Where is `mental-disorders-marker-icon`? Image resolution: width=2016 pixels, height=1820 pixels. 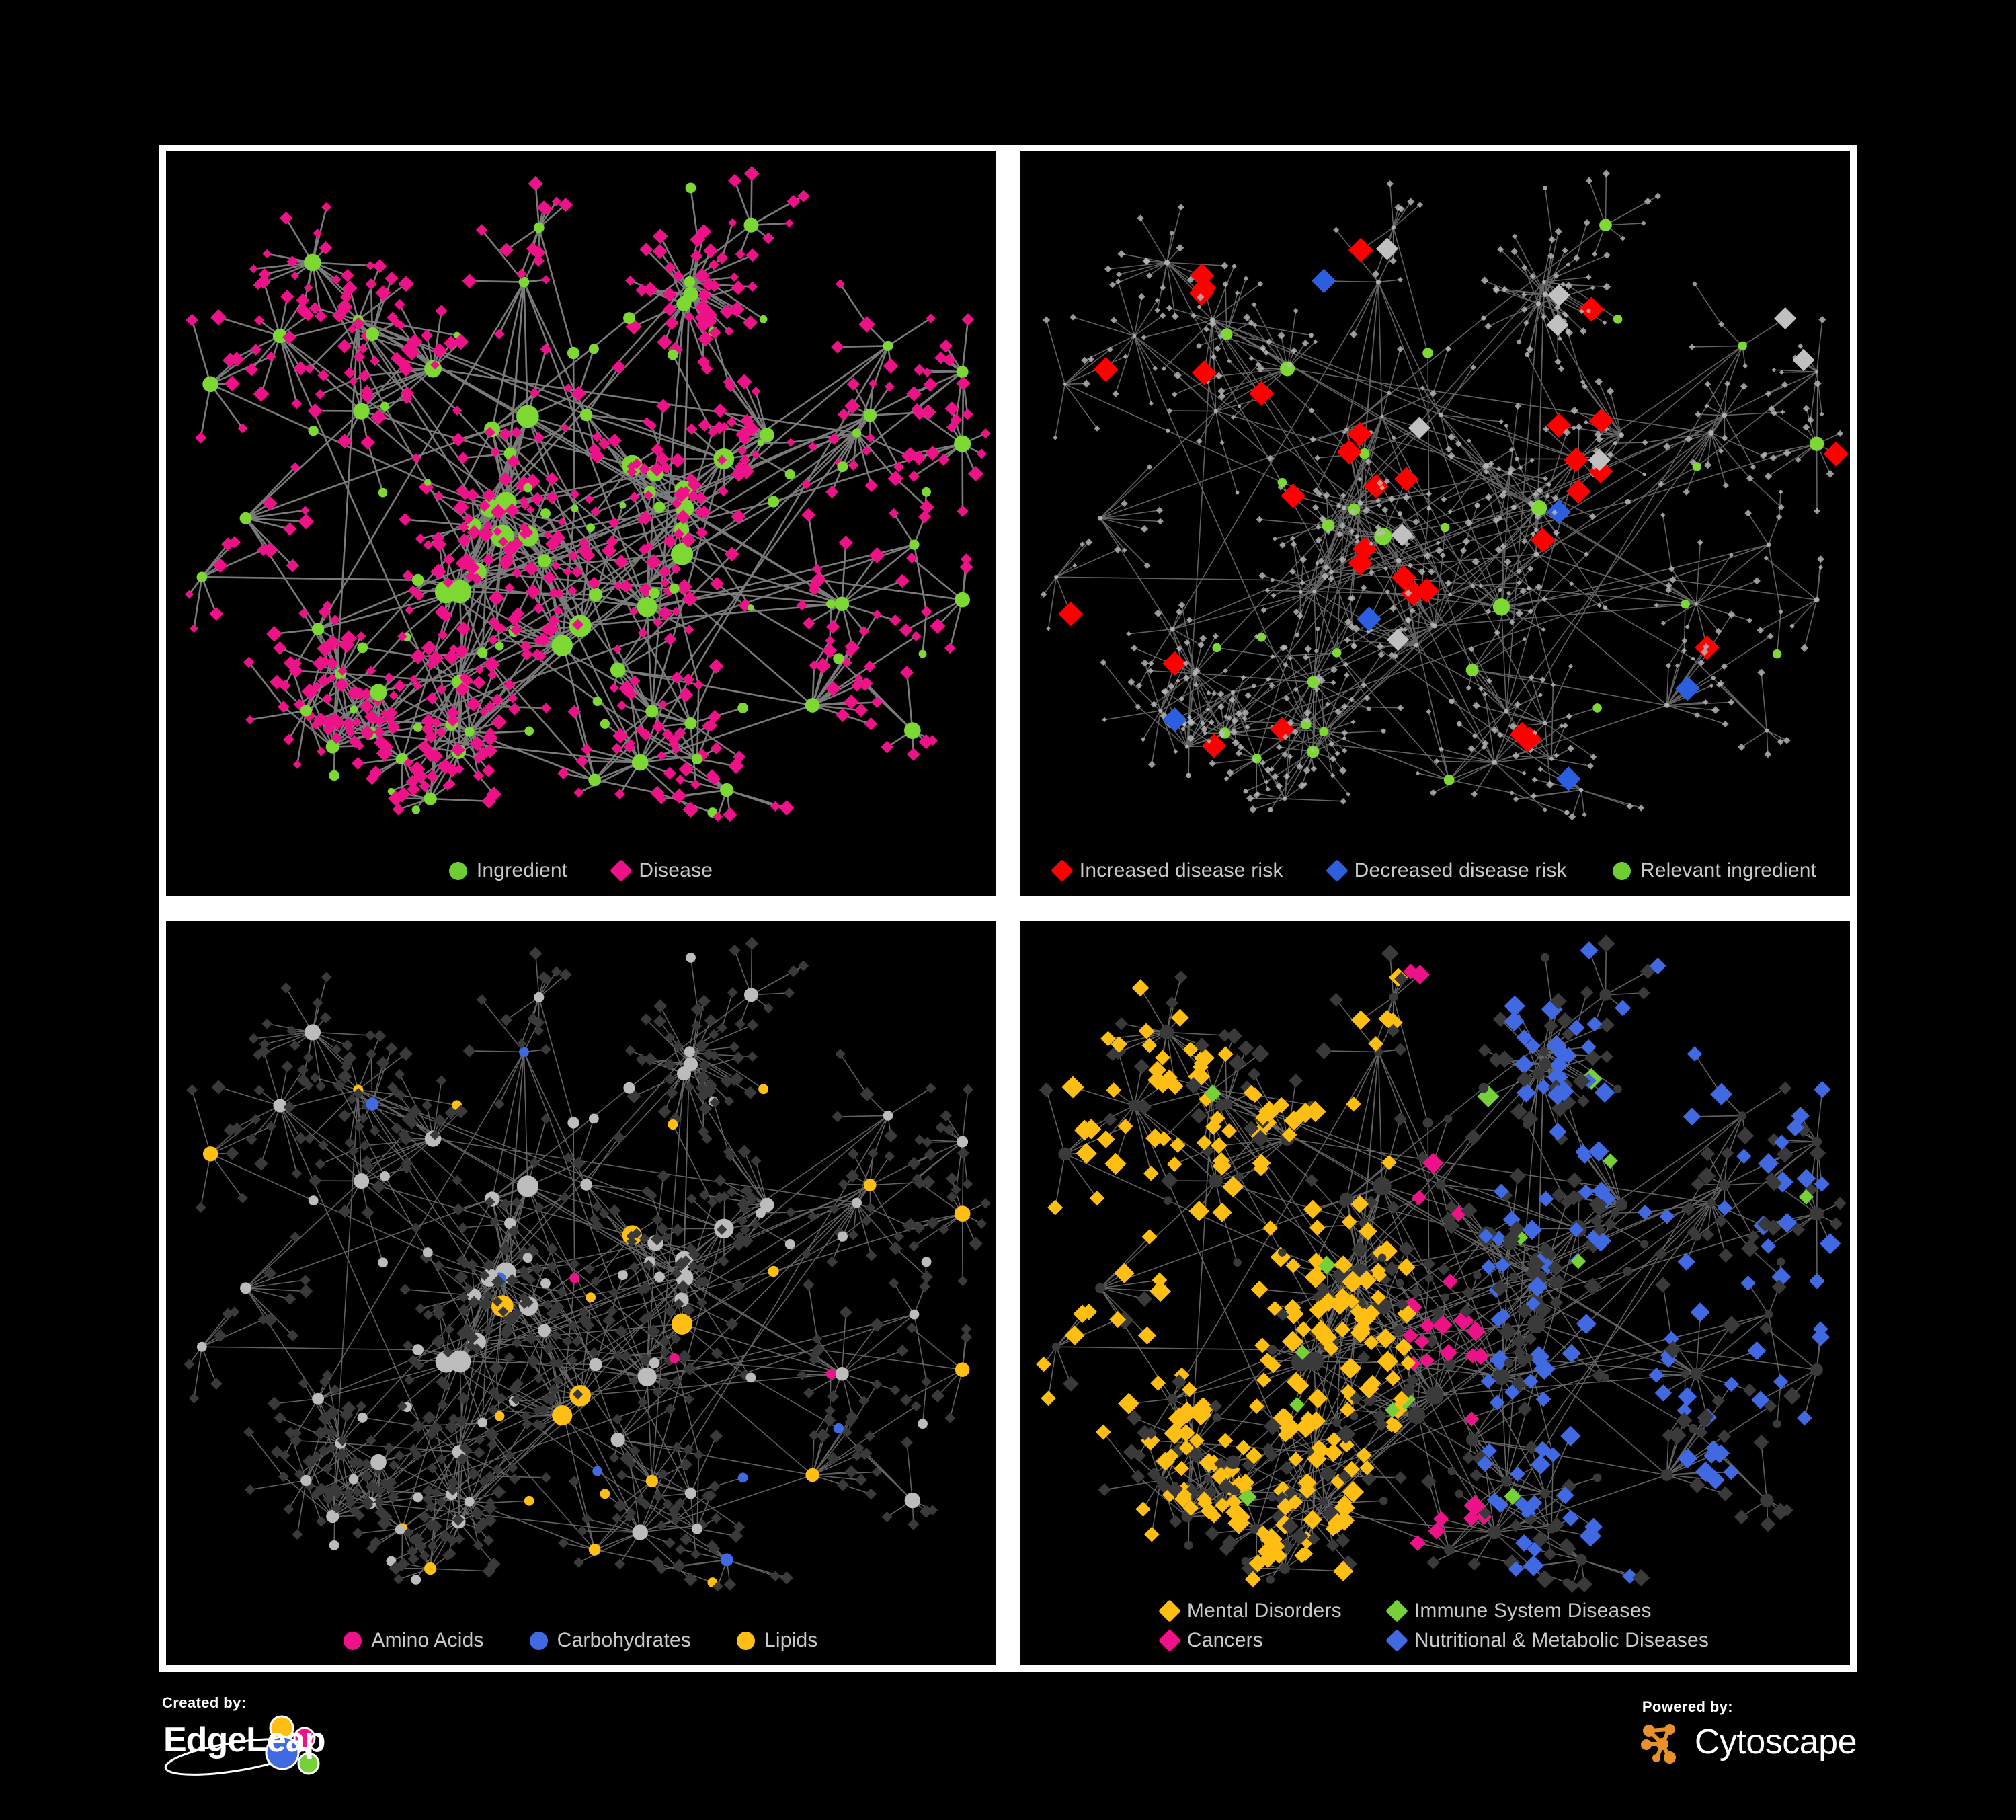 mental-disorders-marker-icon is located at coordinates (1169, 1610).